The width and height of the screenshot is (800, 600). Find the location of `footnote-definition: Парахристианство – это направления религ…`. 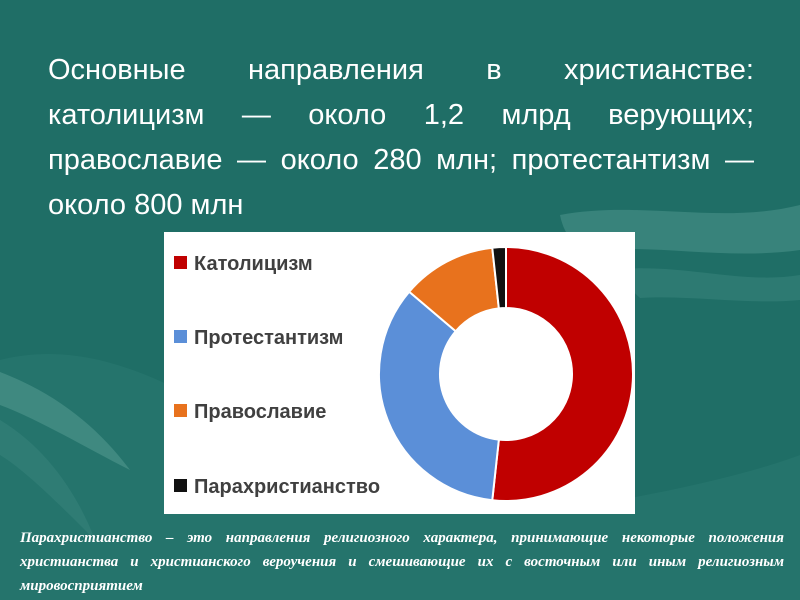

footnote-definition: Парахристианство – это направления религ… is located at coordinates (402, 562).